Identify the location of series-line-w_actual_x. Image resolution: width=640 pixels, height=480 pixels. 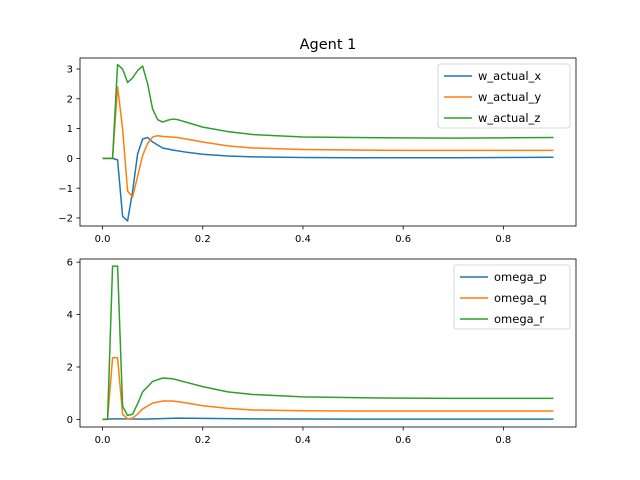
(328, 179).